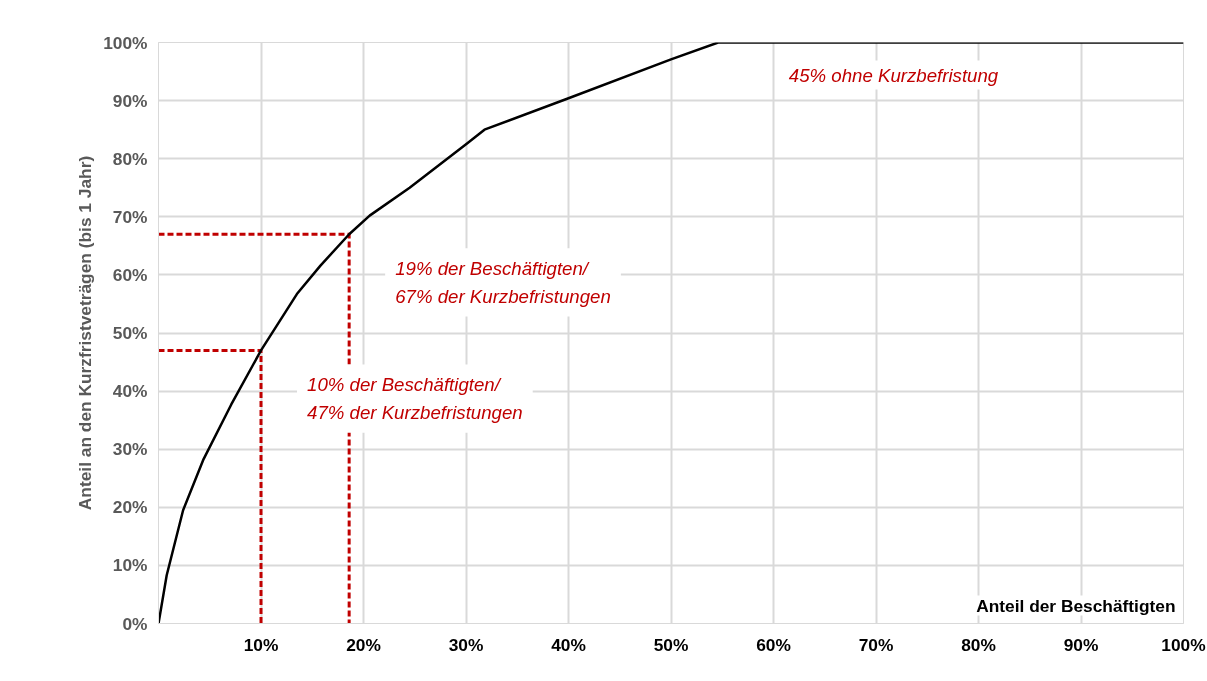  I want to click on annotation: 19% der Beschäftigten/ 67% der Kurzbefristungen, so click(503, 282).